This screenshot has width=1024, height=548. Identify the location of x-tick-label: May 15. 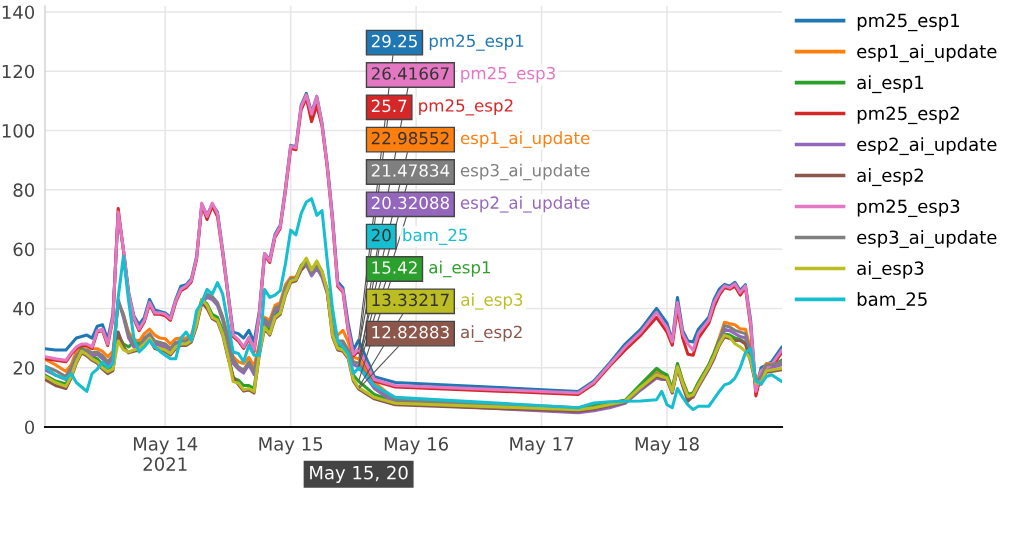
(291, 446).